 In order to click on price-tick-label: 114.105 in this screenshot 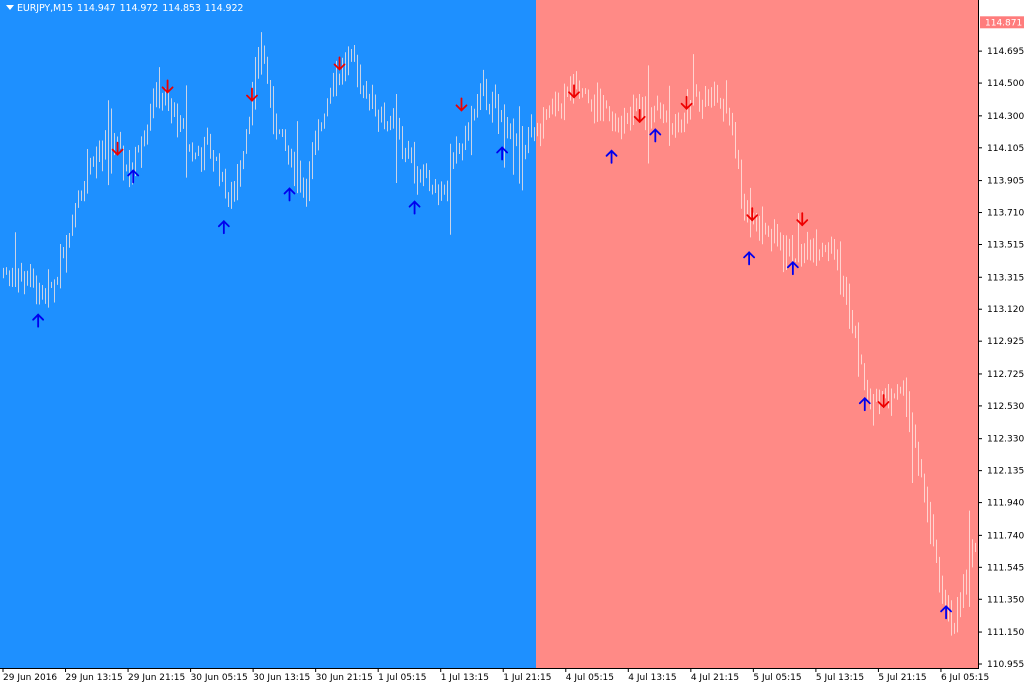, I will do `click(1005, 149)`.